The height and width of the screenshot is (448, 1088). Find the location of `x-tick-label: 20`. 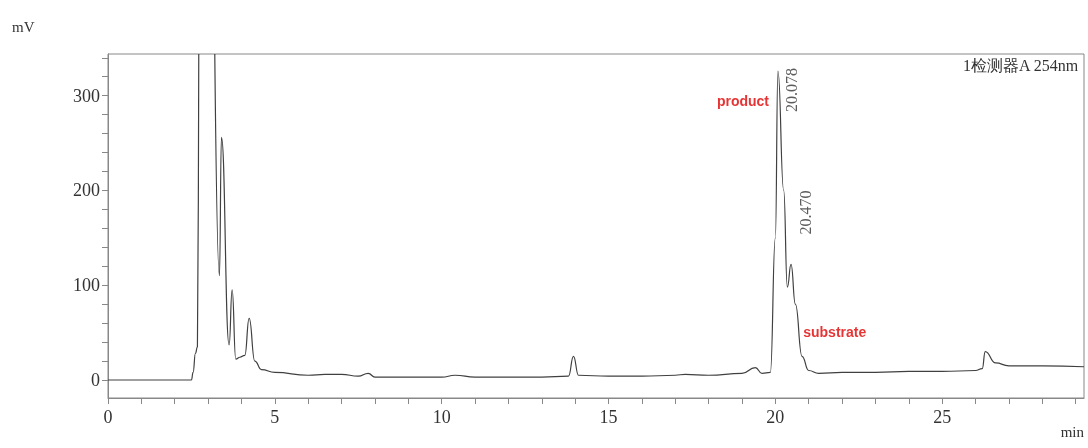

x-tick-label: 20 is located at coordinates (775, 417).